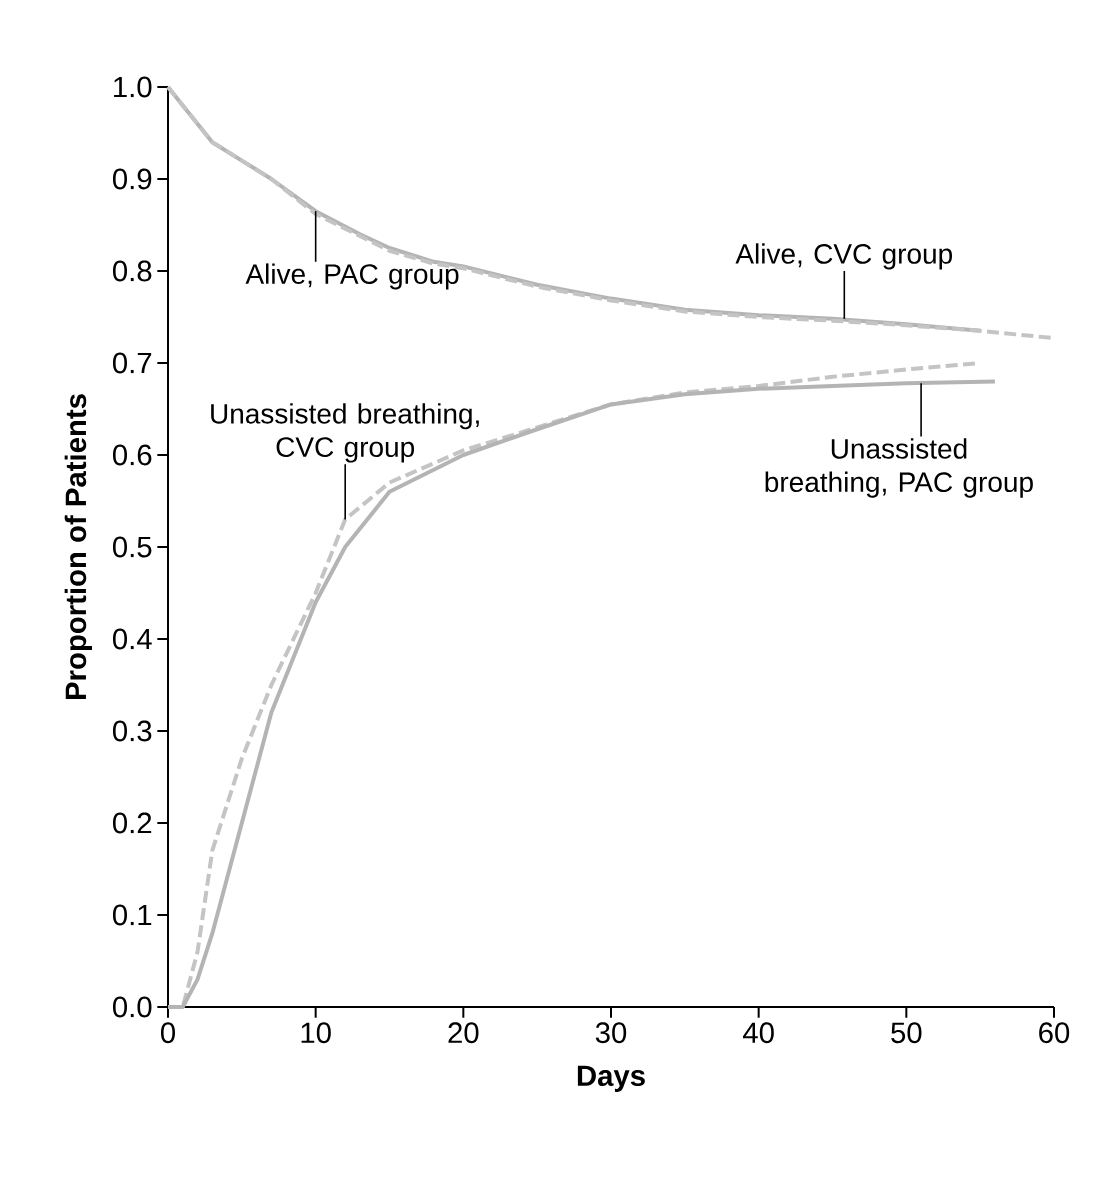 This screenshot has width=1106, height=1197. I want to click on y-tick-label: 0.1, so click(132, 915).